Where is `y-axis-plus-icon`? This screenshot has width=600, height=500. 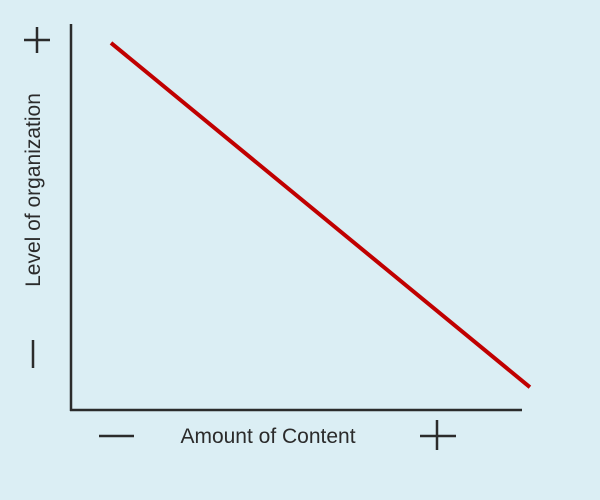 y-axis-plus-icon is located at coordinates (37, 40).